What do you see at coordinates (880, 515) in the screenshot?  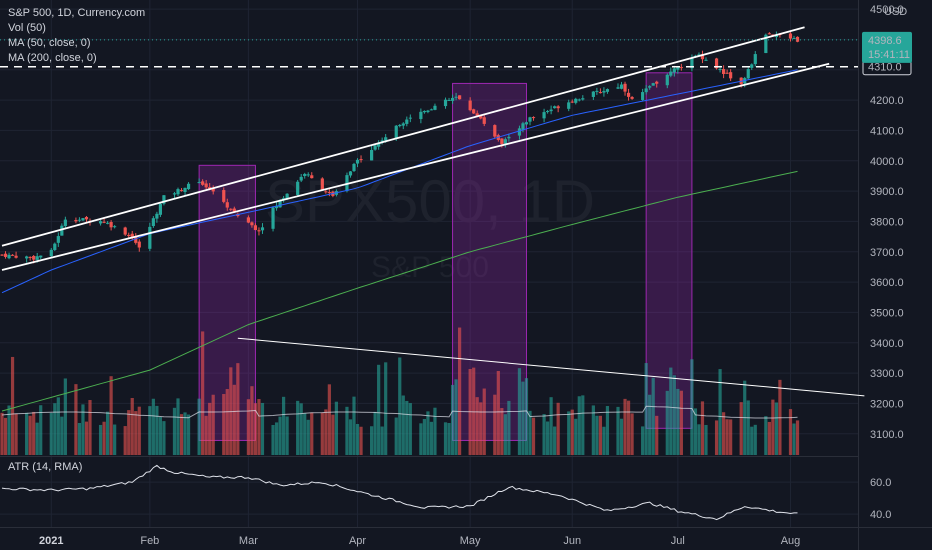 I see `atr-tick-label: 40.0` at bounding box center [880, 515].